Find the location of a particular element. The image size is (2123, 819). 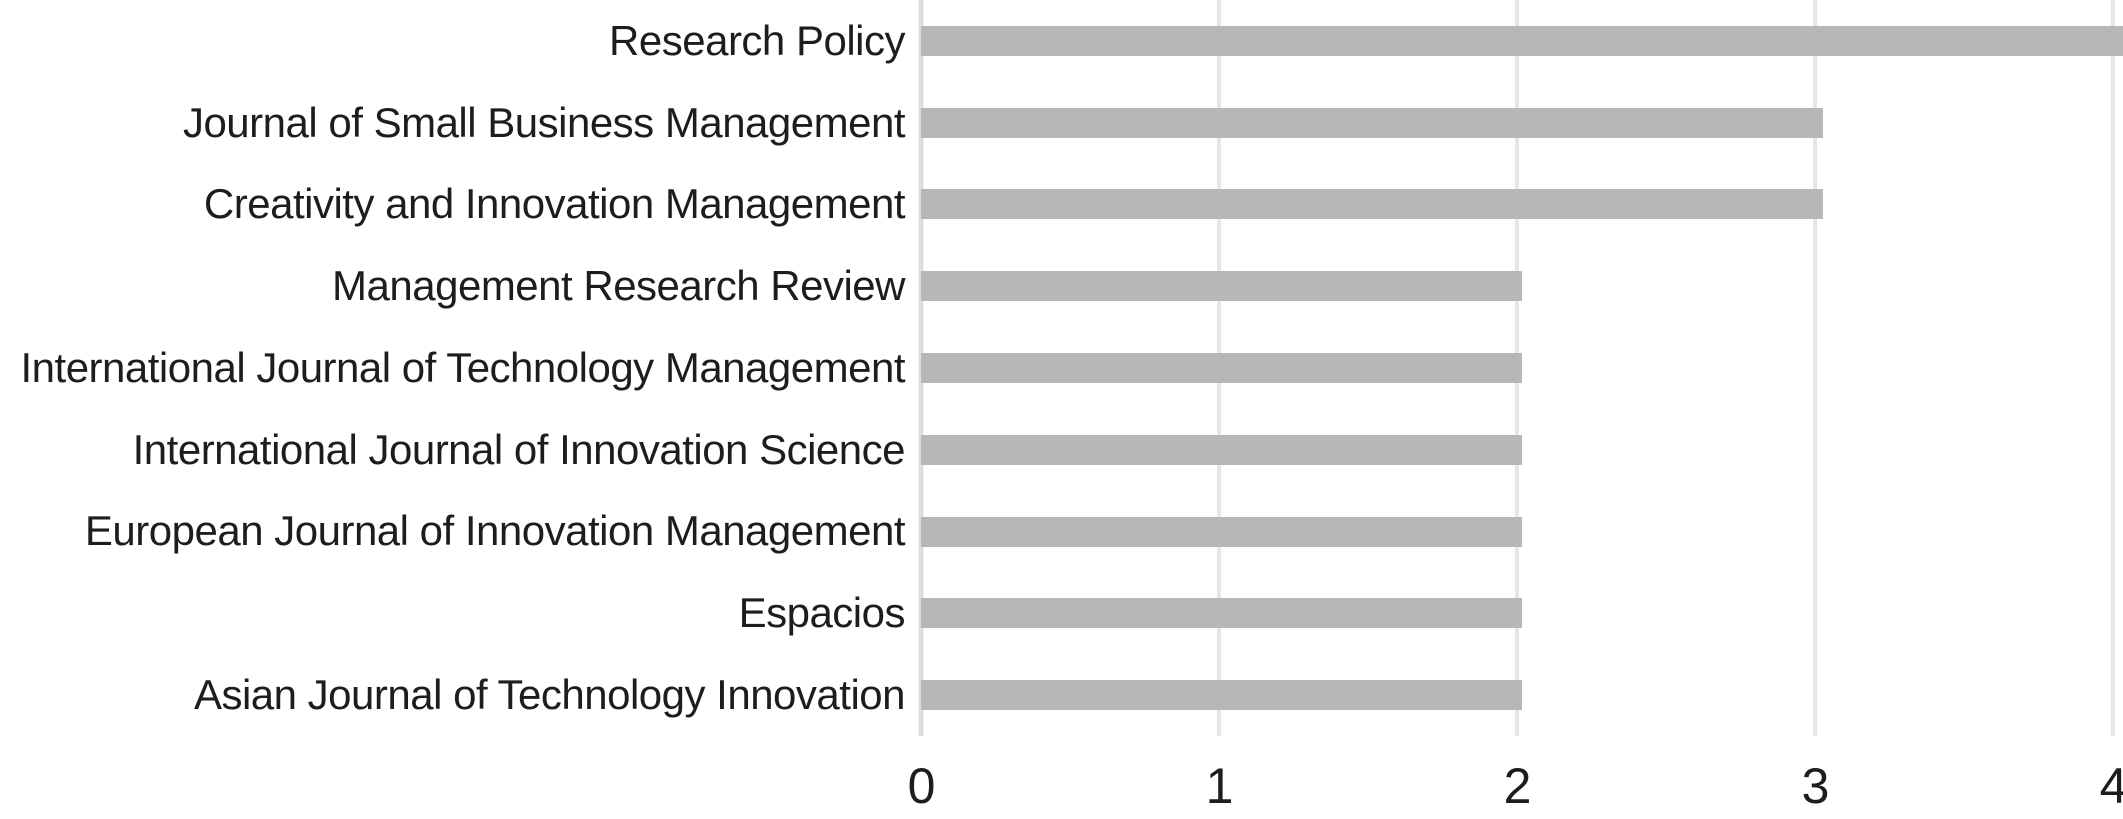

x-tick-label: 2 is located at coordinates (1517, 785).